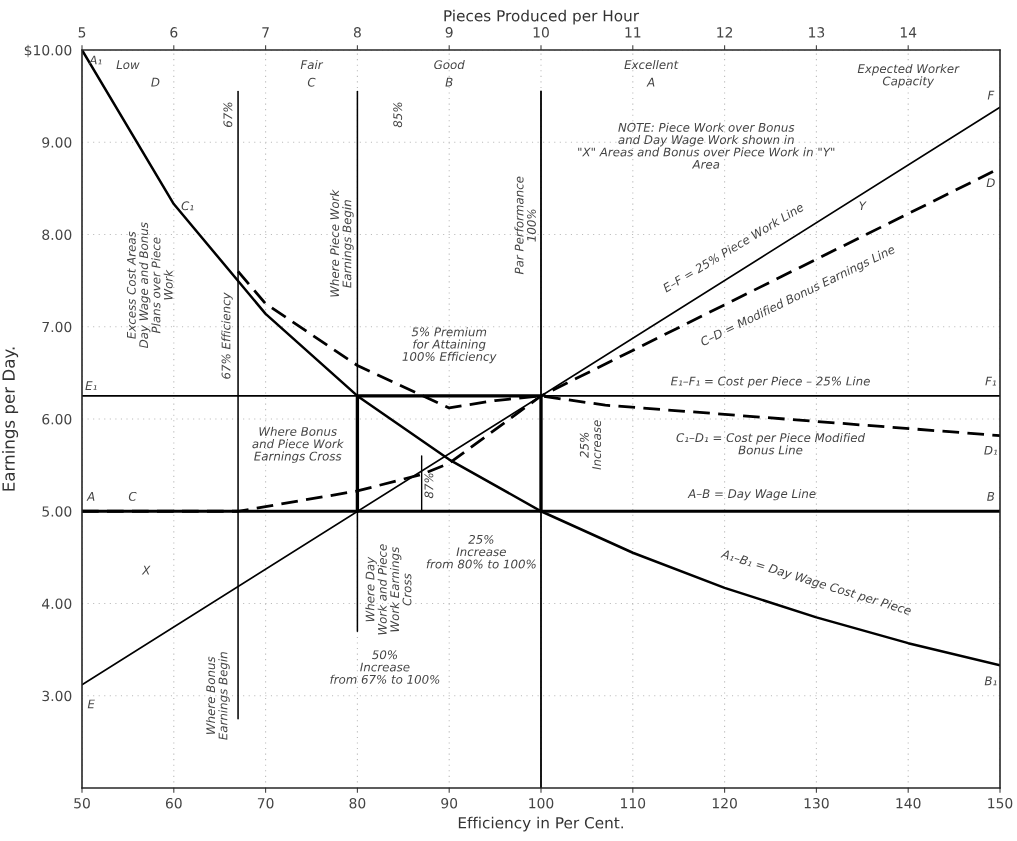 This screenshot has width=1017, height=841. What do you see at coordinates (481, 551) in the screenshot?
I see `annotation: 25% Increase from 80% to 100%` at bounding box center [481, 551].